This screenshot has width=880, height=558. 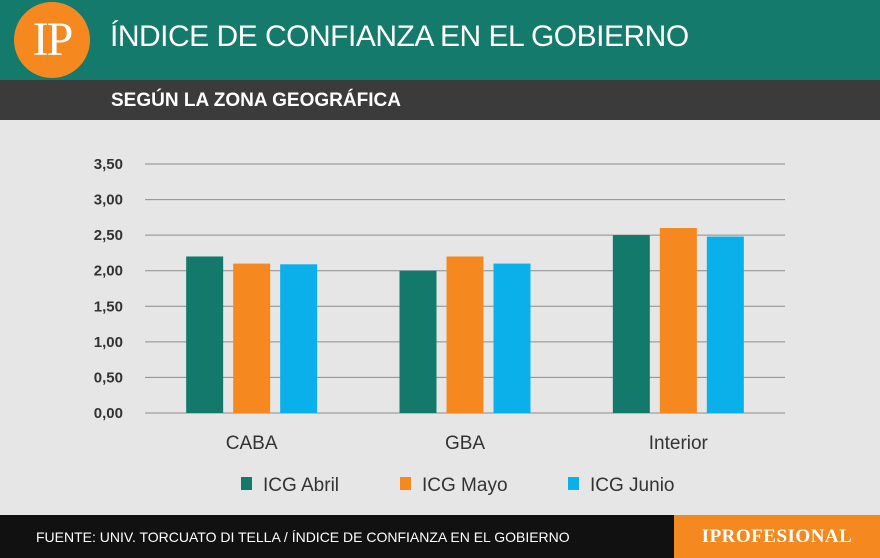 I want to click on legend-label: ICG Junio, so click(x=632, y=485).